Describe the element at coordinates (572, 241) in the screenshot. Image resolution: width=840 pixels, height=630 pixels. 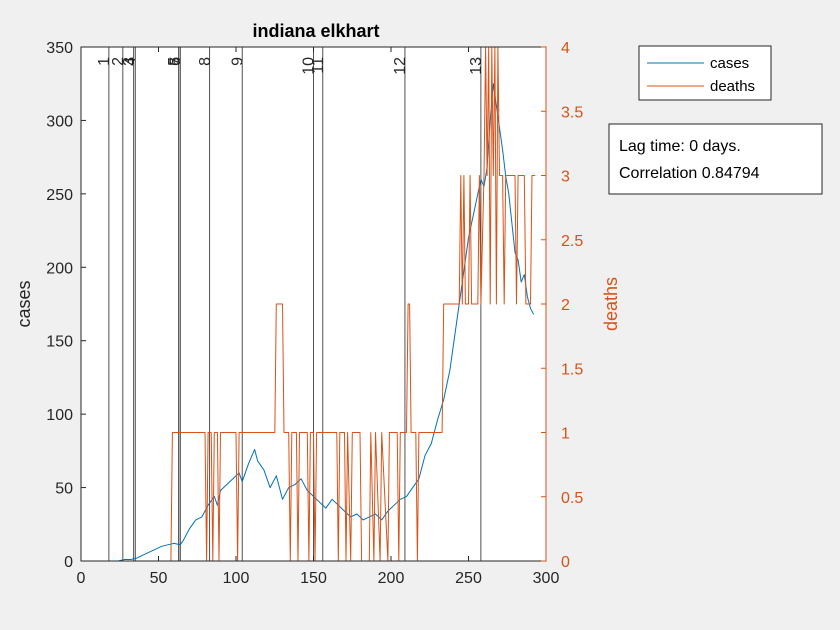
I see `y-right-tick-label: 2.5` at that location.